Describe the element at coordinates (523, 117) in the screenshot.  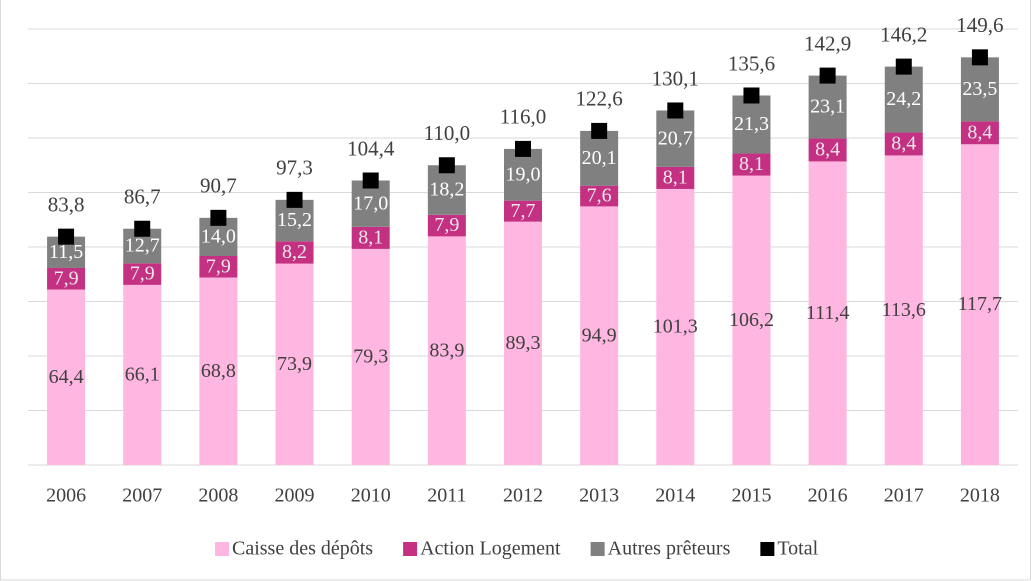
I see `total-label: 116,0` at that location.